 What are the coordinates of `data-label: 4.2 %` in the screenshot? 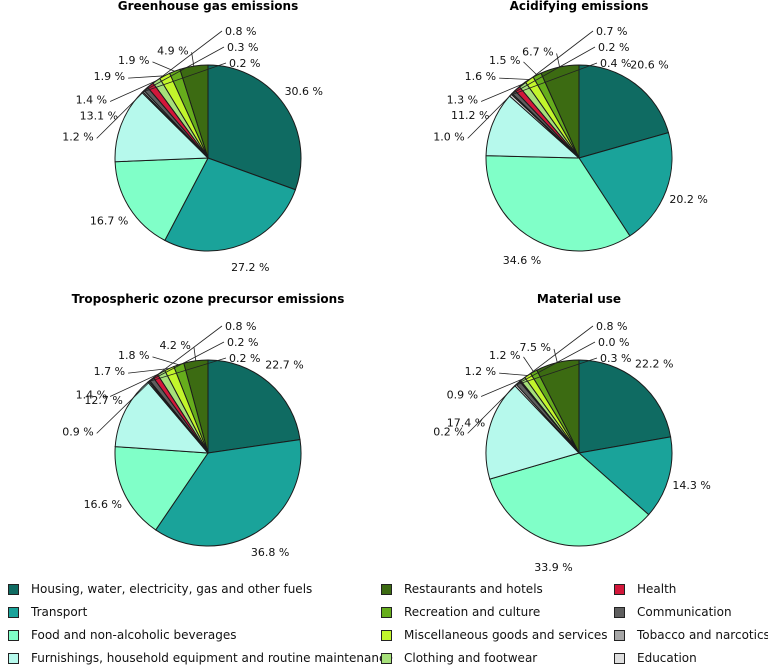 It's located at (174, 345).